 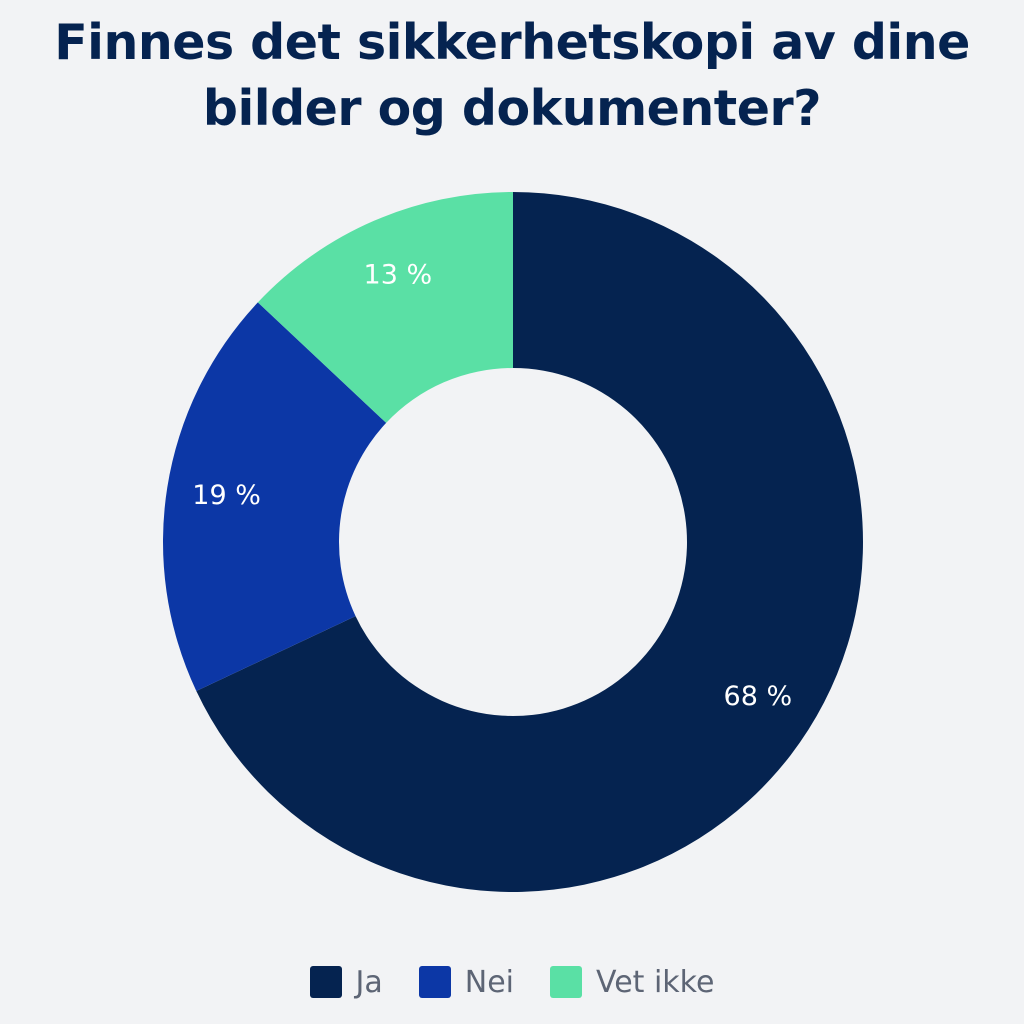 What do you see at coordinates (655, 982) in the screenshot?
I see `legend-label: Vet ikke` at bounding box center [655, 982].